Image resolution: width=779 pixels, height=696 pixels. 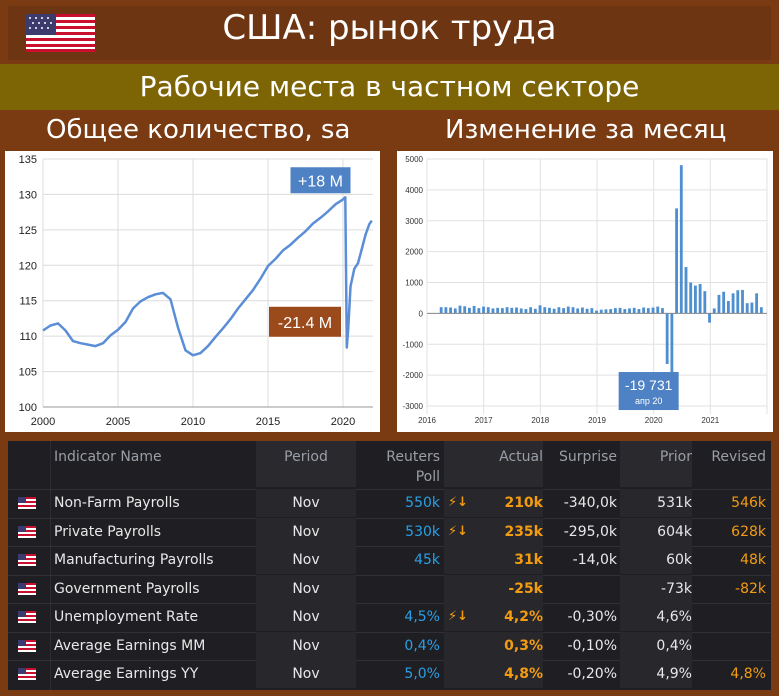 What do you see at coordinates (28, 231) in the screenshot?
I see `y-tick-label: 125` at bounding box center [28, 231].